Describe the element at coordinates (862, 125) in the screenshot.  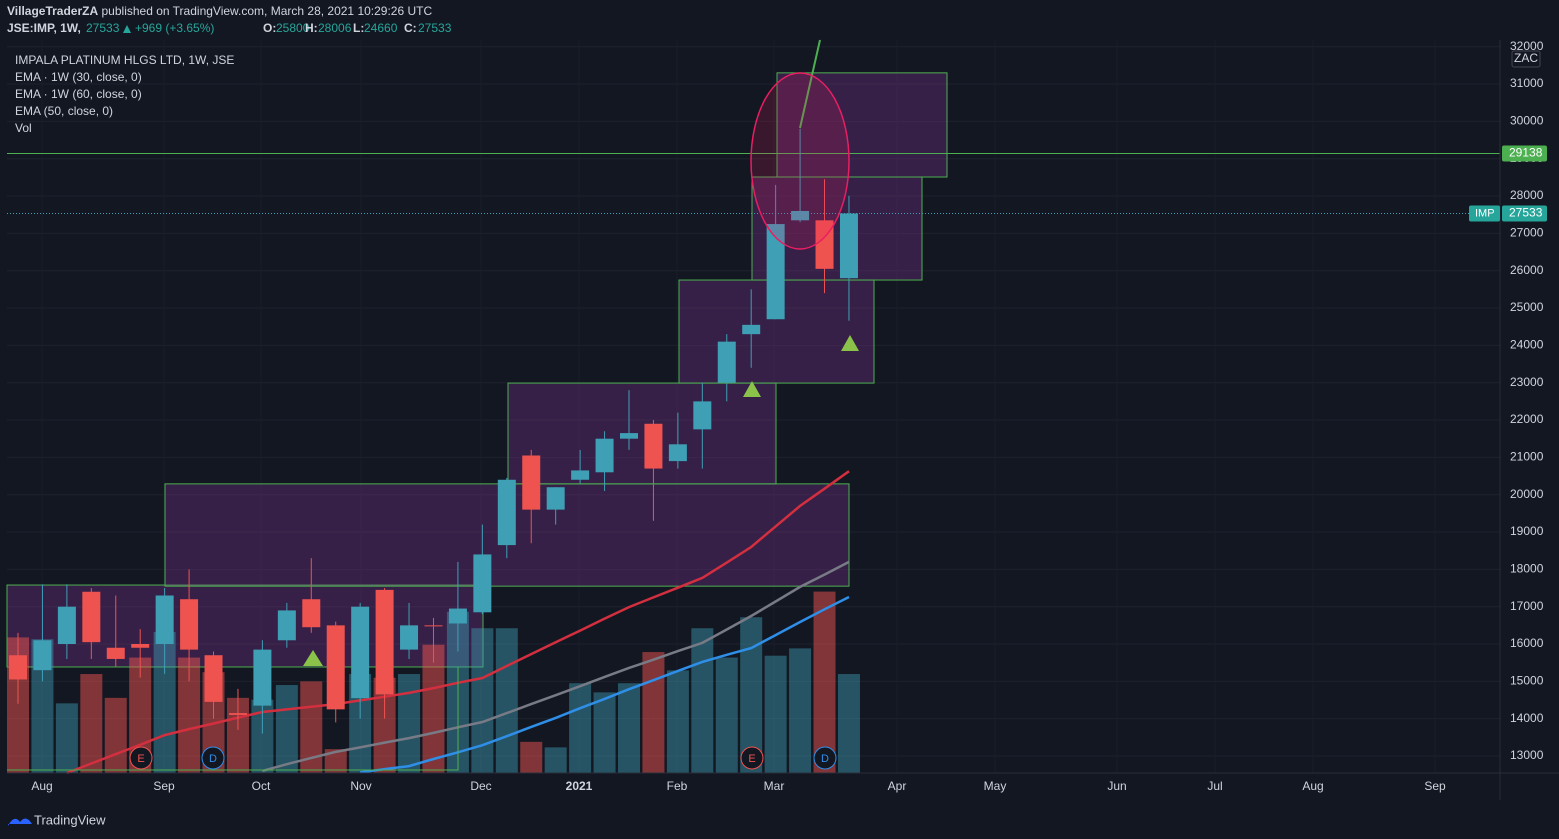
I see `zone-box` at that location.